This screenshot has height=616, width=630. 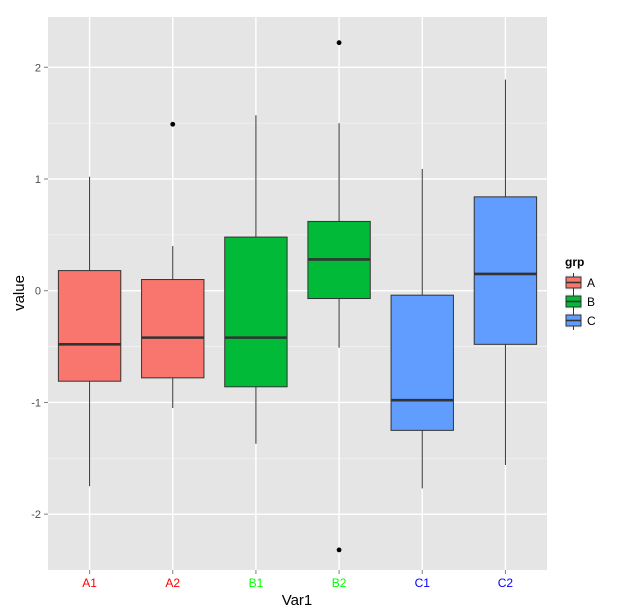 What do you see at coordinates (297, 600) in the screenshot?
I see `x-axis-title: Var1` at bounding box center [297, 600].